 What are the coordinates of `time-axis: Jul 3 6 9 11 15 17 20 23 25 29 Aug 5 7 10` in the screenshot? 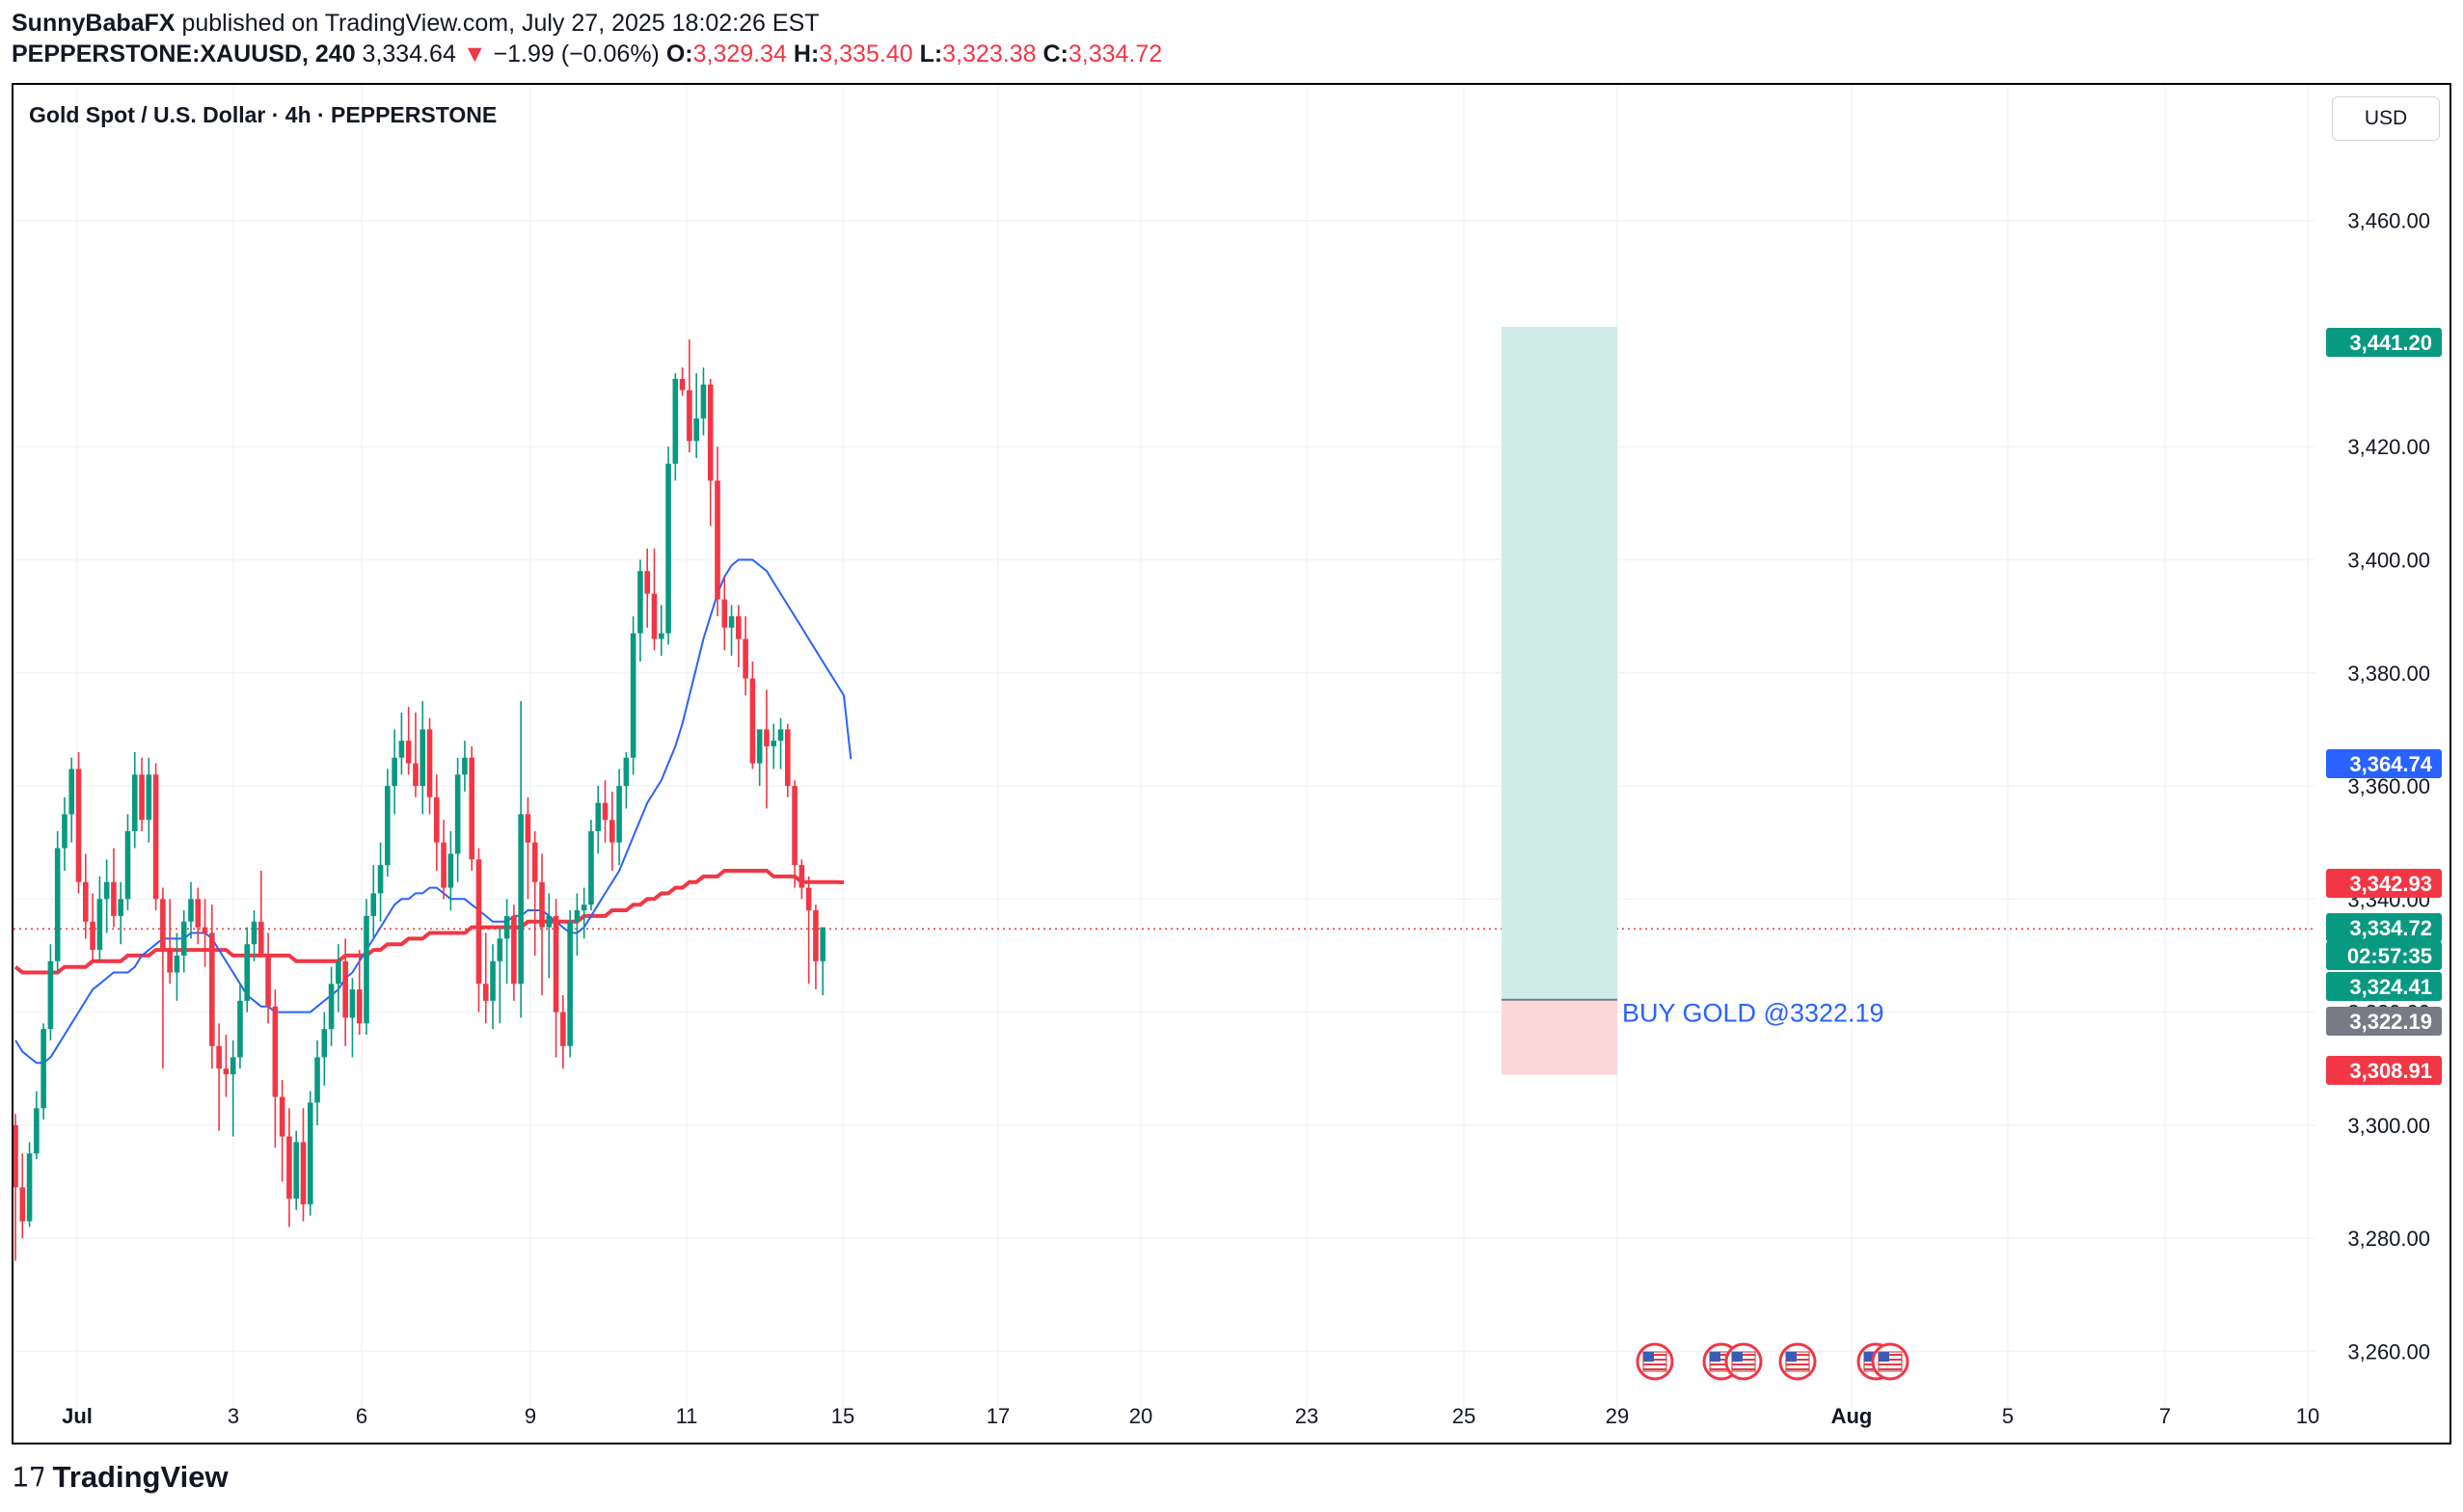 It's located at (1190, 1416).